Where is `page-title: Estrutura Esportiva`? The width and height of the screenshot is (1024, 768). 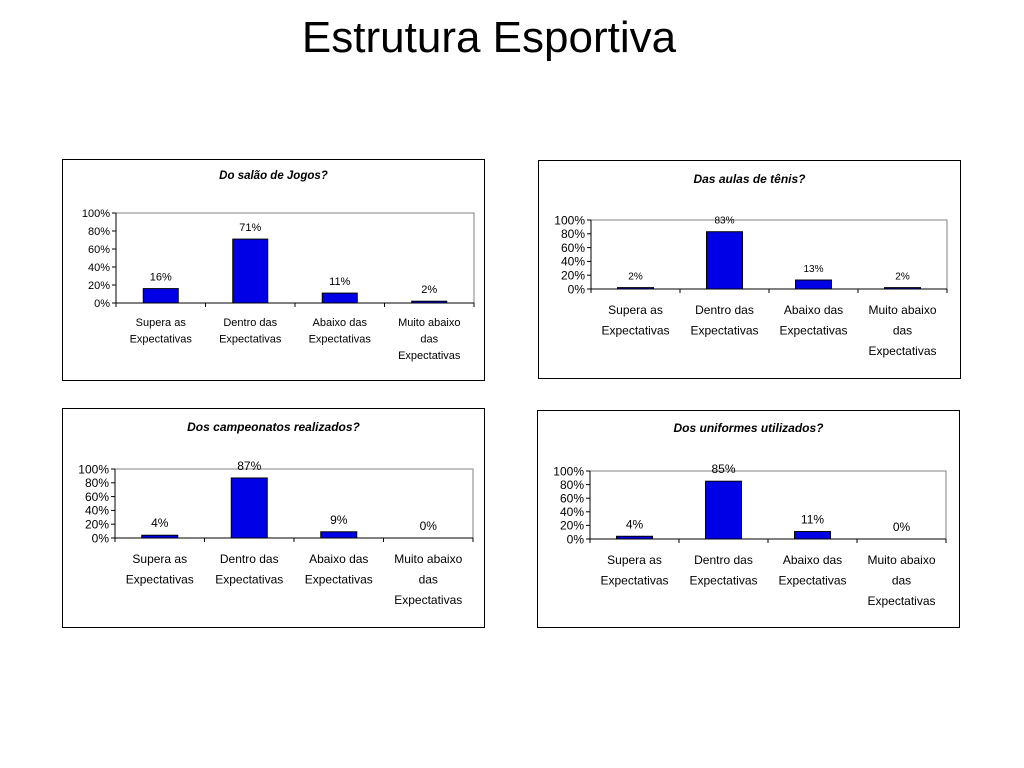 page-title: Estrutura Esportiva is located at coordinates (489, 37).